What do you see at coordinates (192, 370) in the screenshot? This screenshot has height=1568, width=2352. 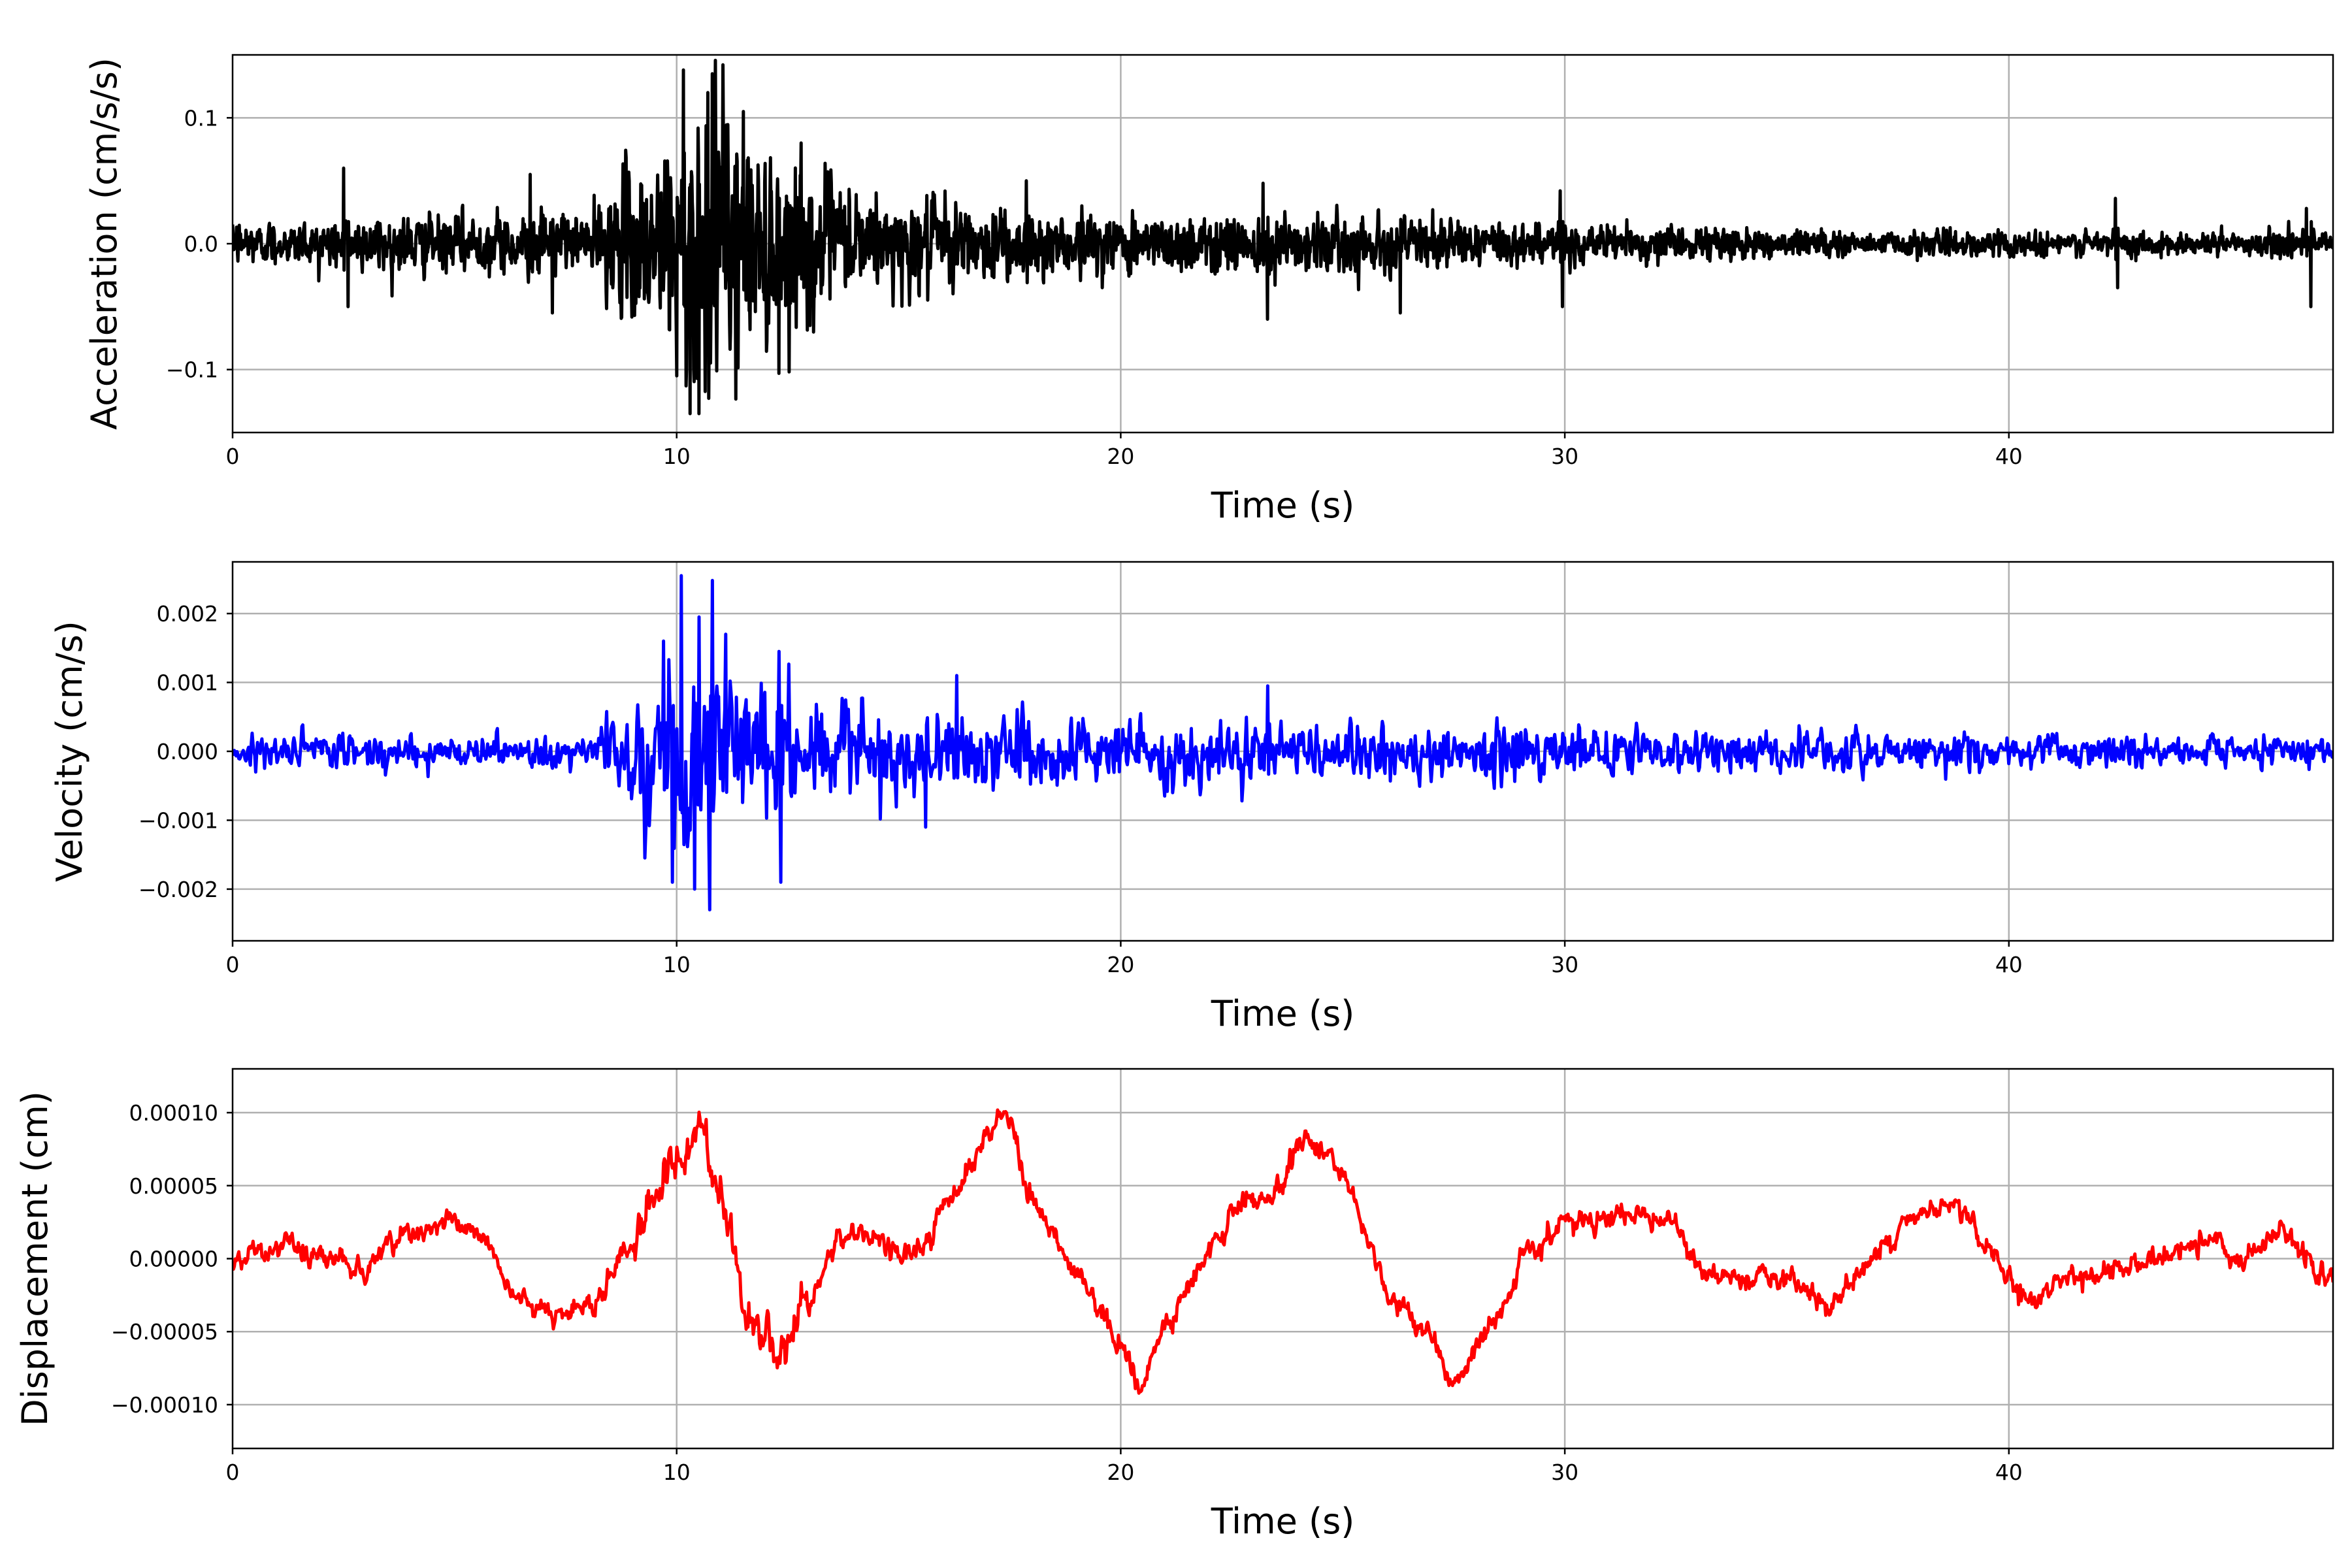 I see `acceleration-y-tick-label: −0.1` at bounding box center [192, 370].